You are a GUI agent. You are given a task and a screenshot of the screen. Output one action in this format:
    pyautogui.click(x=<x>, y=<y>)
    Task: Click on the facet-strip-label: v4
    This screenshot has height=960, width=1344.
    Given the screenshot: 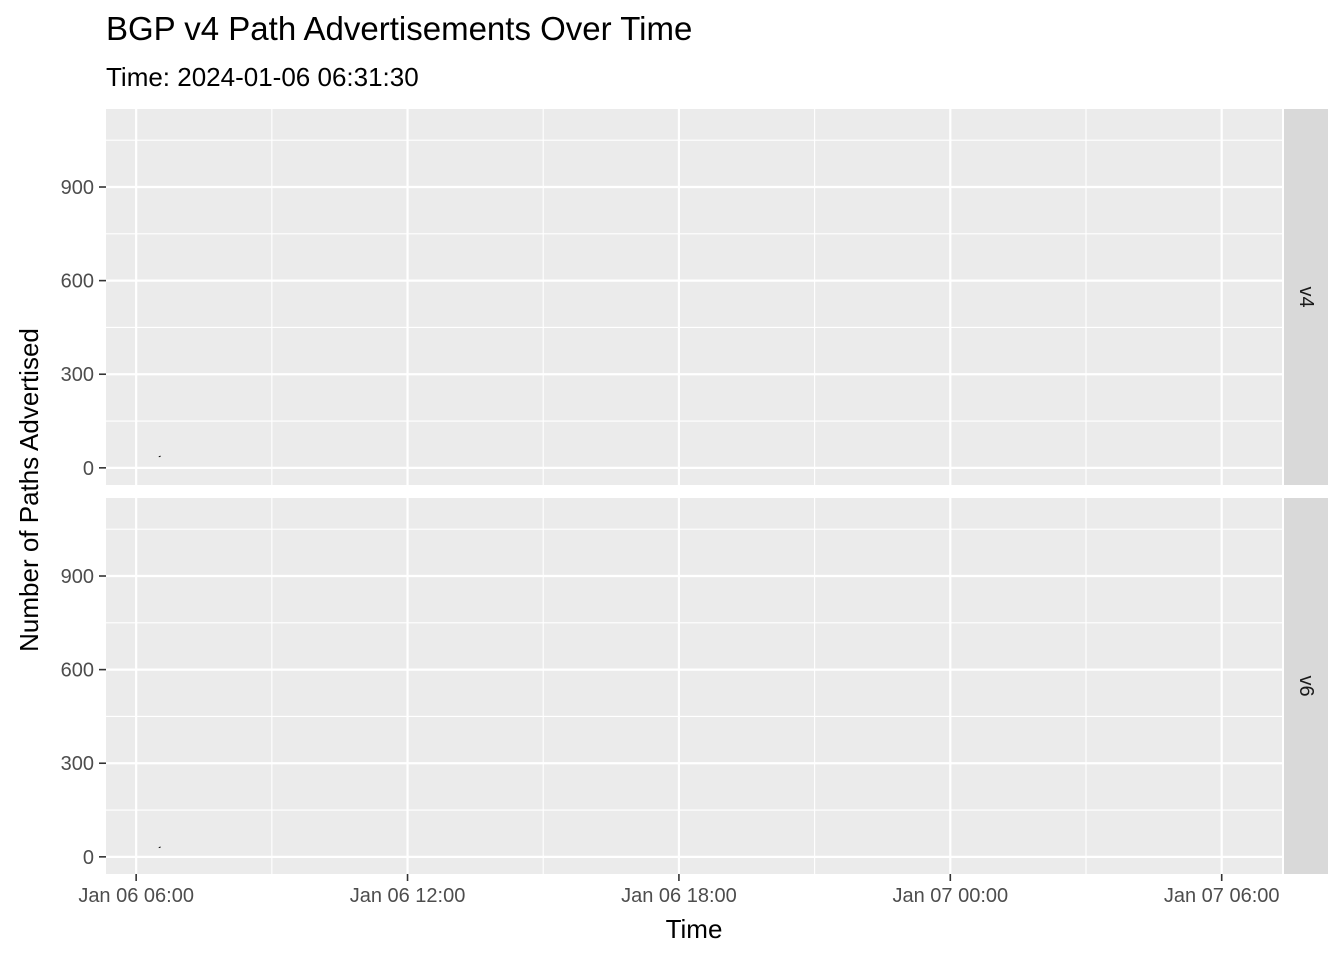 What is the action you would take?
    pyautogui.click(x=1306, y=296)
    